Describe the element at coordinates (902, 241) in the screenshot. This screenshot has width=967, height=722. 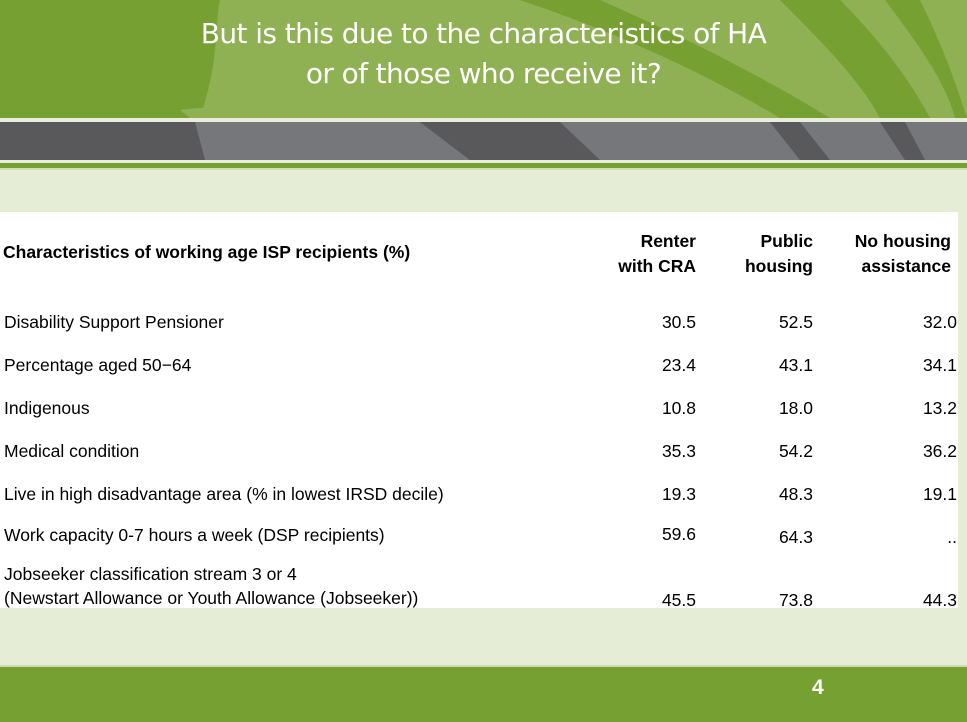
I see `column-header-line: No housing` at that location.